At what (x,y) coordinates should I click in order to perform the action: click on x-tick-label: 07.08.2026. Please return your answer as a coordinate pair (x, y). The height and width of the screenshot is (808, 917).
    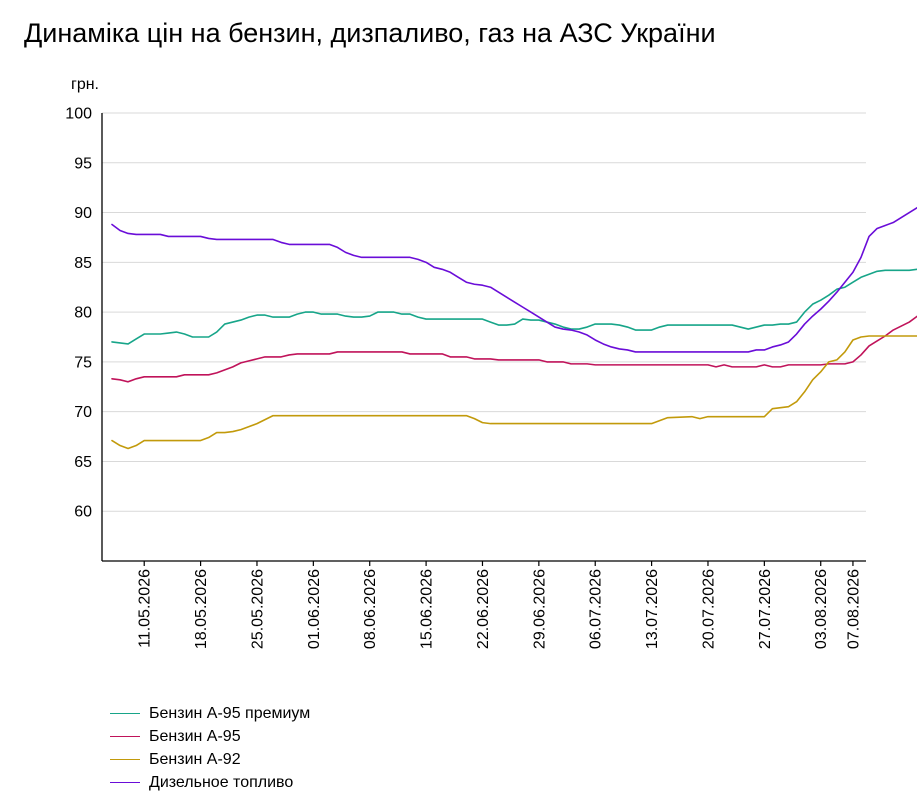
    Looking at the image, I should click on (853, 609).